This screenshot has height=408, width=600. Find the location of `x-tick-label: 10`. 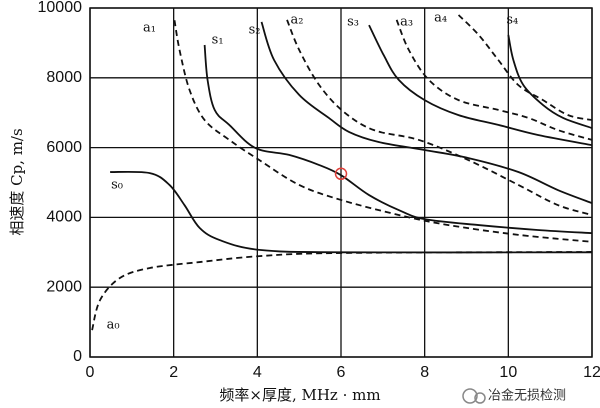

x-tick-label: 10 is located at coordinates (508, 372).